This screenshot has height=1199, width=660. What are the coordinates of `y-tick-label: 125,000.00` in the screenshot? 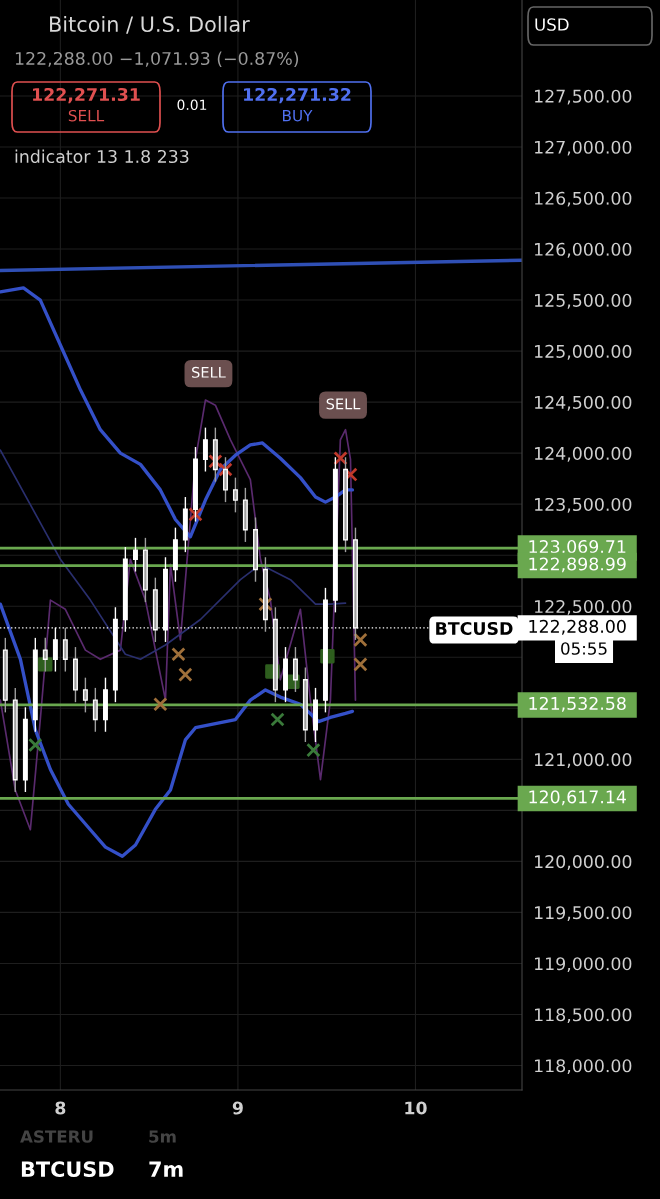 It's located at (583, 352).